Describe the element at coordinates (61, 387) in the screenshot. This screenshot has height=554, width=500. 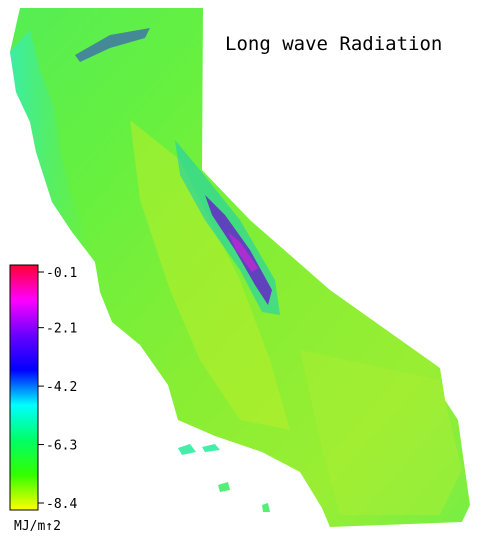
I see `tick-label: -4.2` at that location.